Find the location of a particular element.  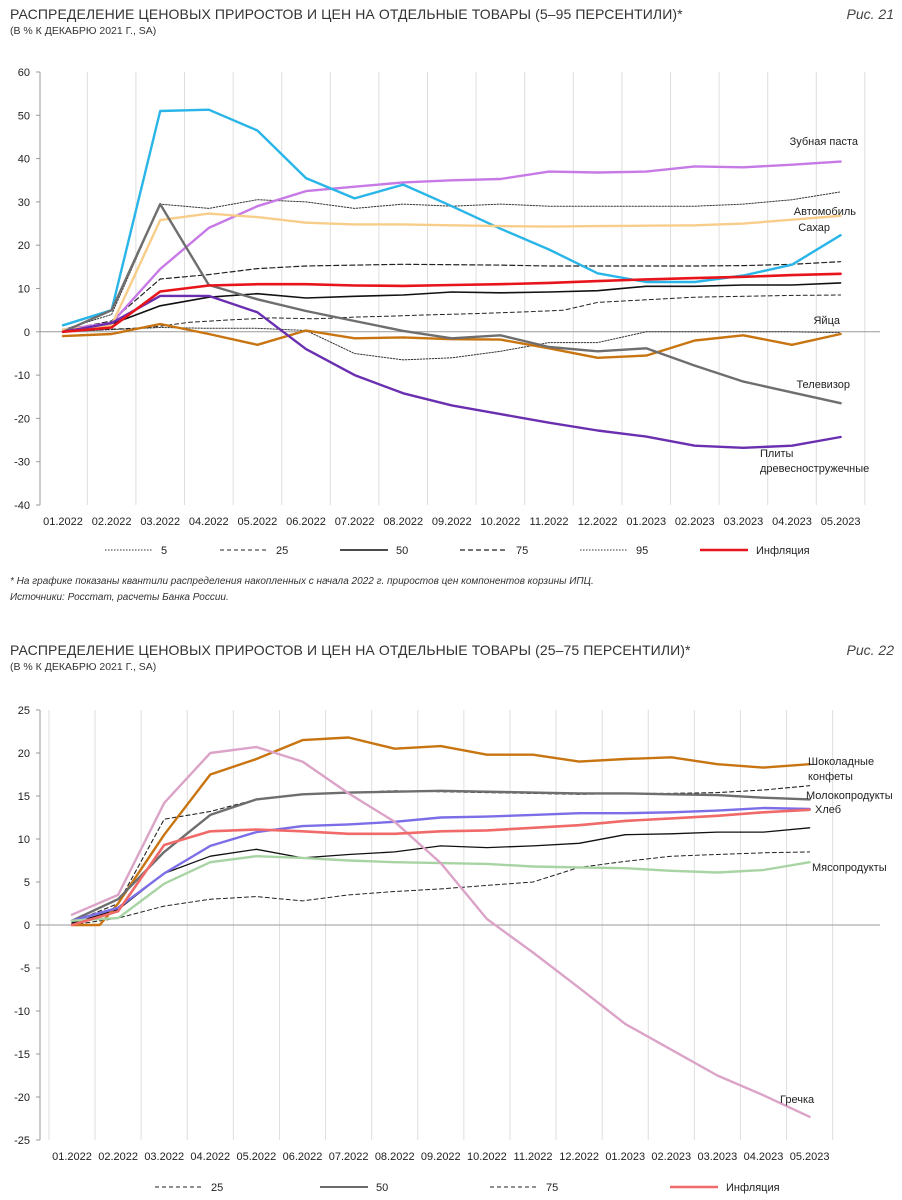

y-tick-label: -25 is located at coordinates (22, 1141).